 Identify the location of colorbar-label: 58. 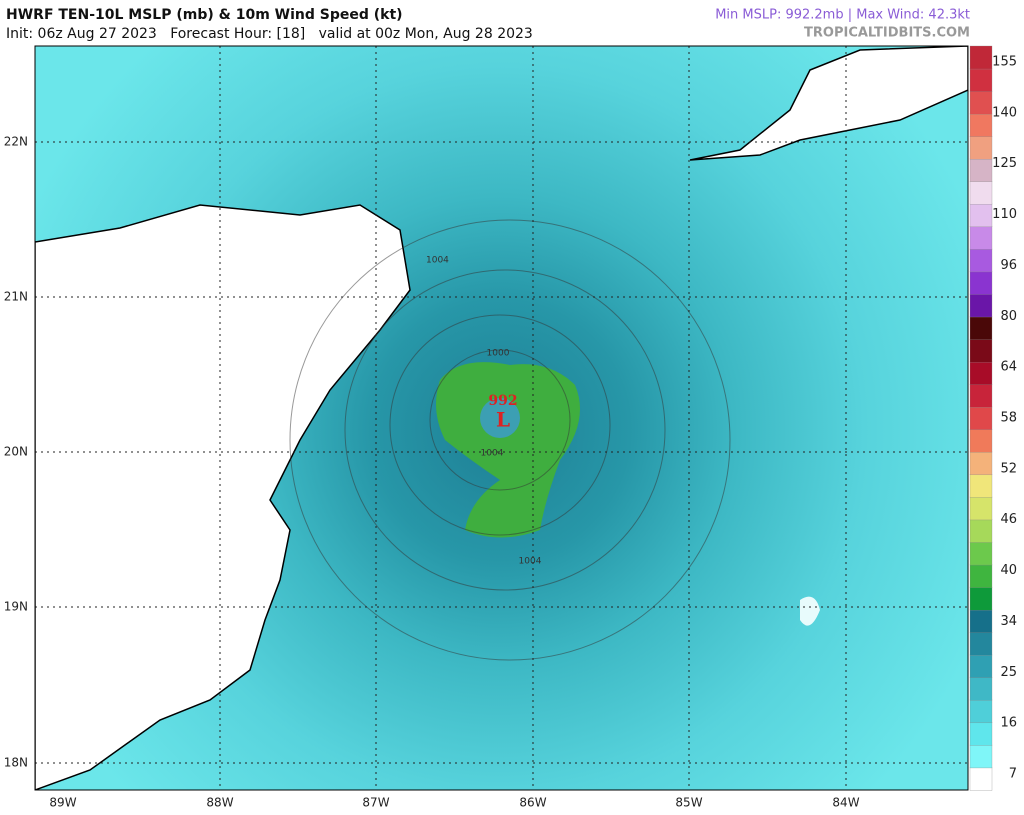
(1008, 418).